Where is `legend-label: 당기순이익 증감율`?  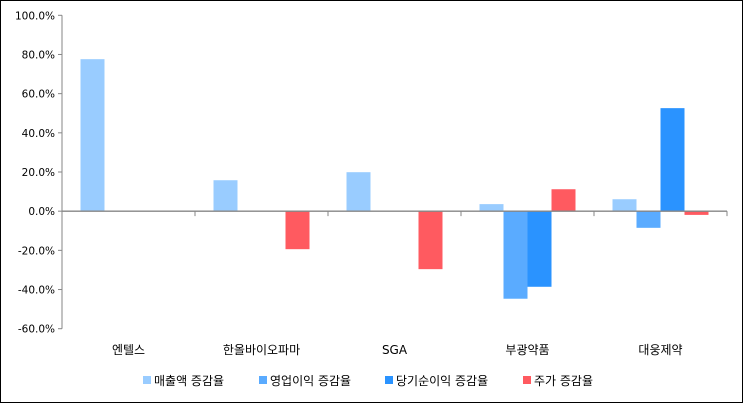 legend-label: 당기순이익 증감율 is located at coordinates (442, 381).